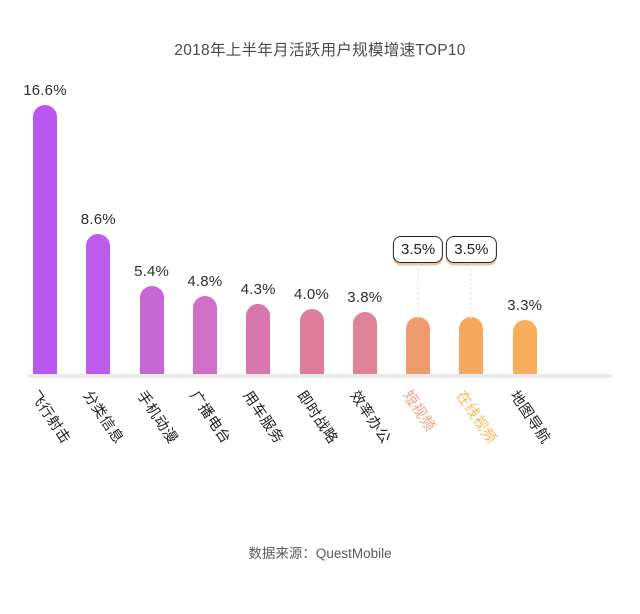 The image size is (640, 614). I want to click on x-axis-label: 分类信息, so click(103, 417).